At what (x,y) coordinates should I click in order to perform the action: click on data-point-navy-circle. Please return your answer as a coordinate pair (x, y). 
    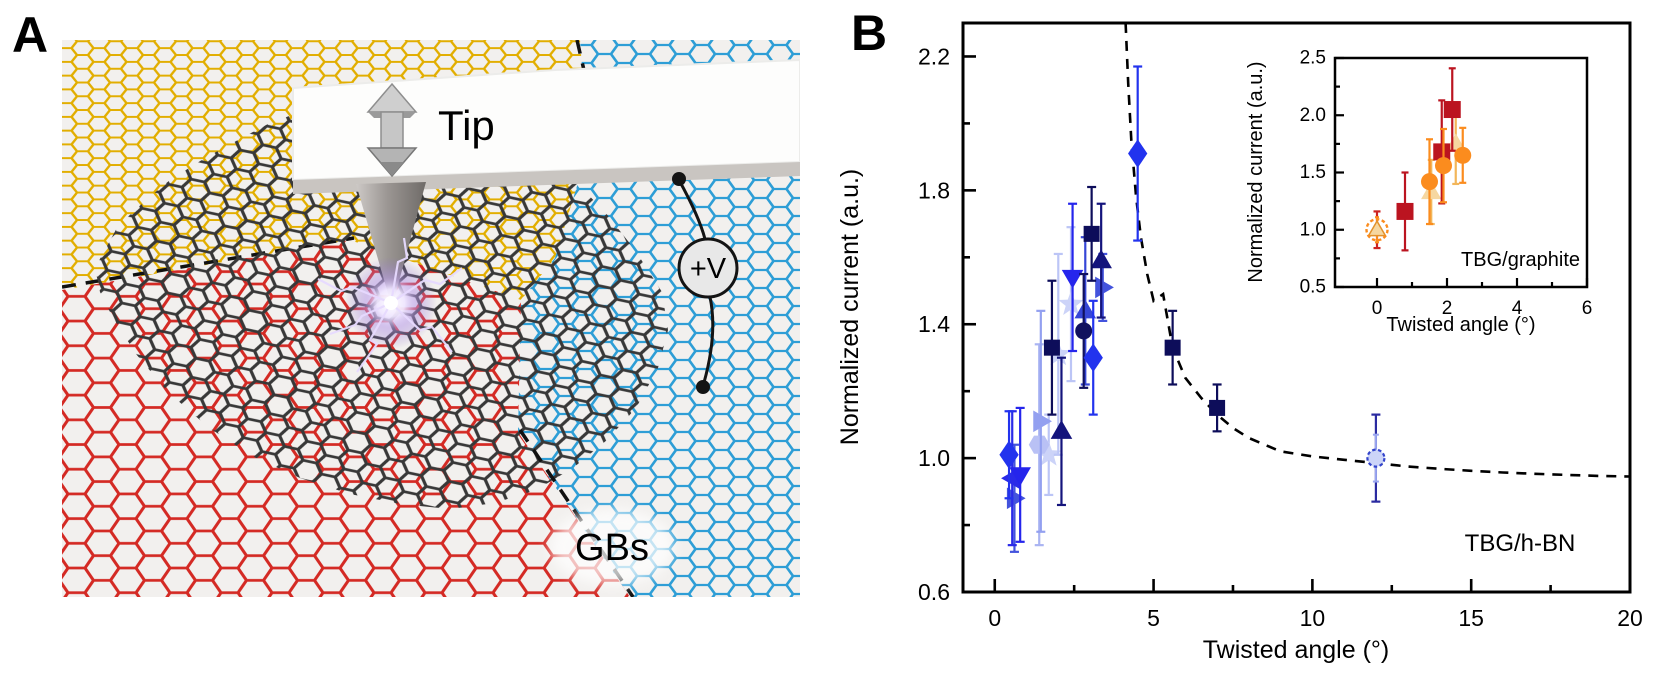
    Looking at the image, I should click on (1084, 331).